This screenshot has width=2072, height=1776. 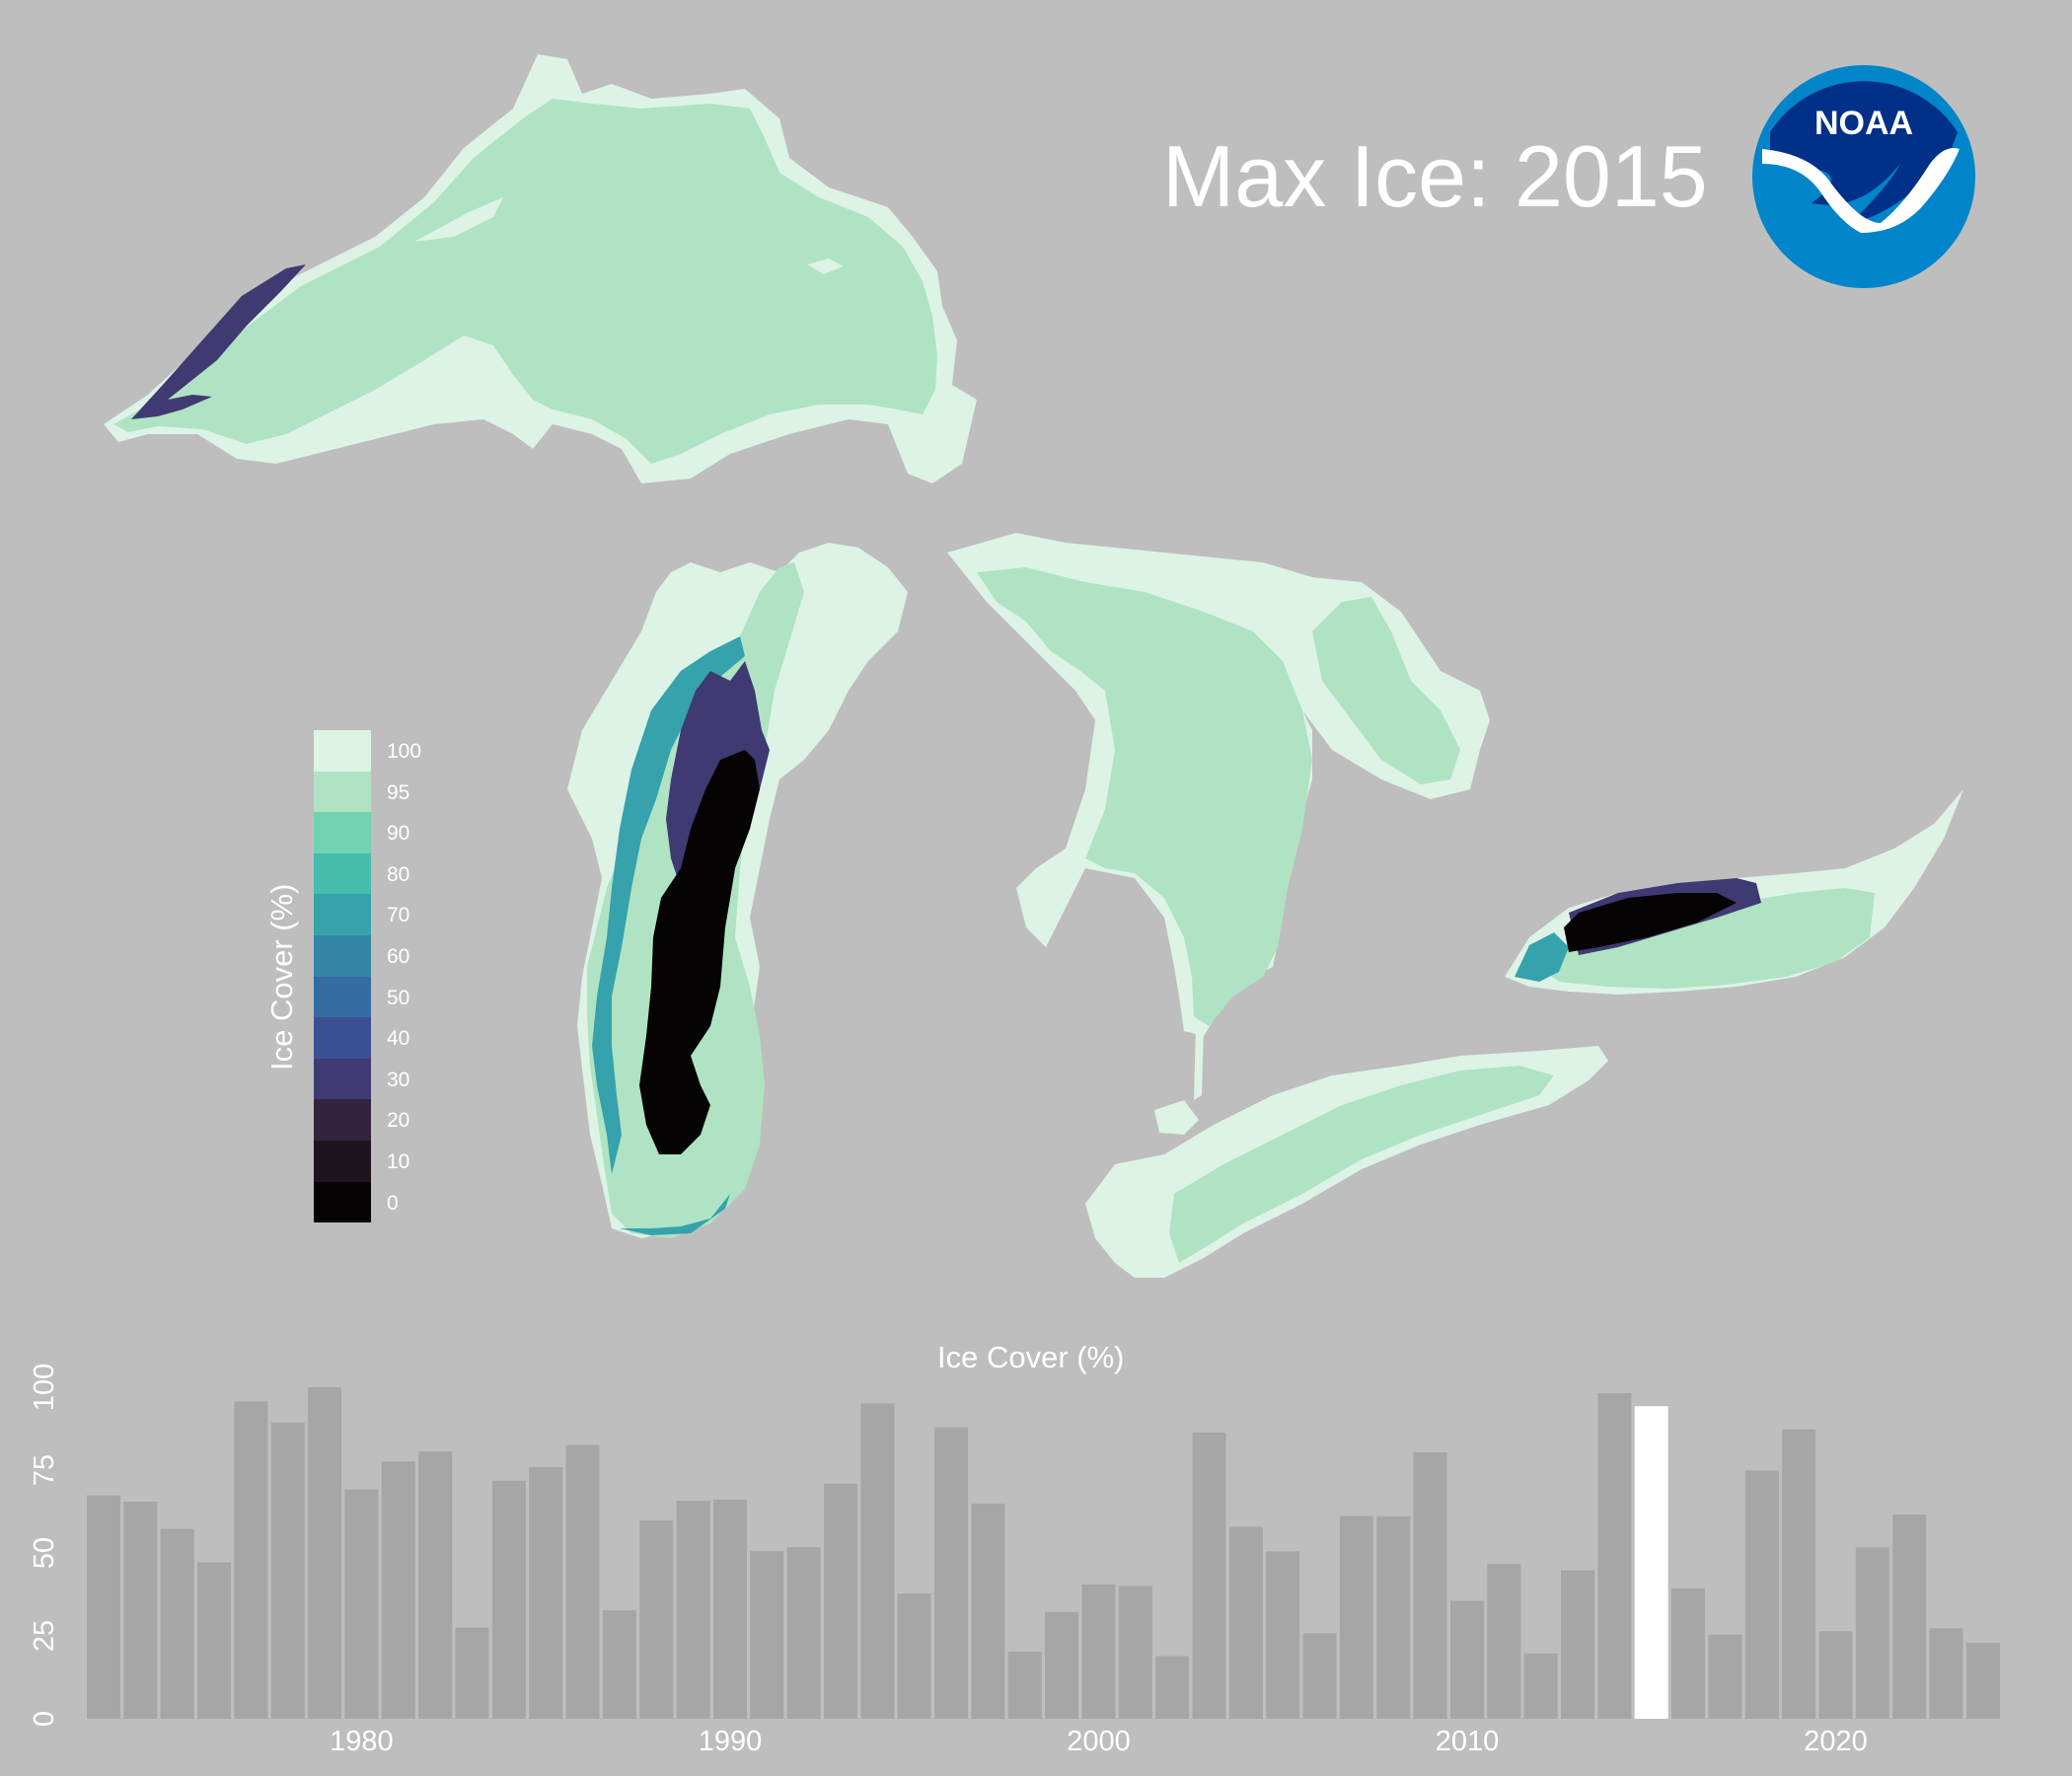 I want to click on isle-royale, so click(x=459, y=219).